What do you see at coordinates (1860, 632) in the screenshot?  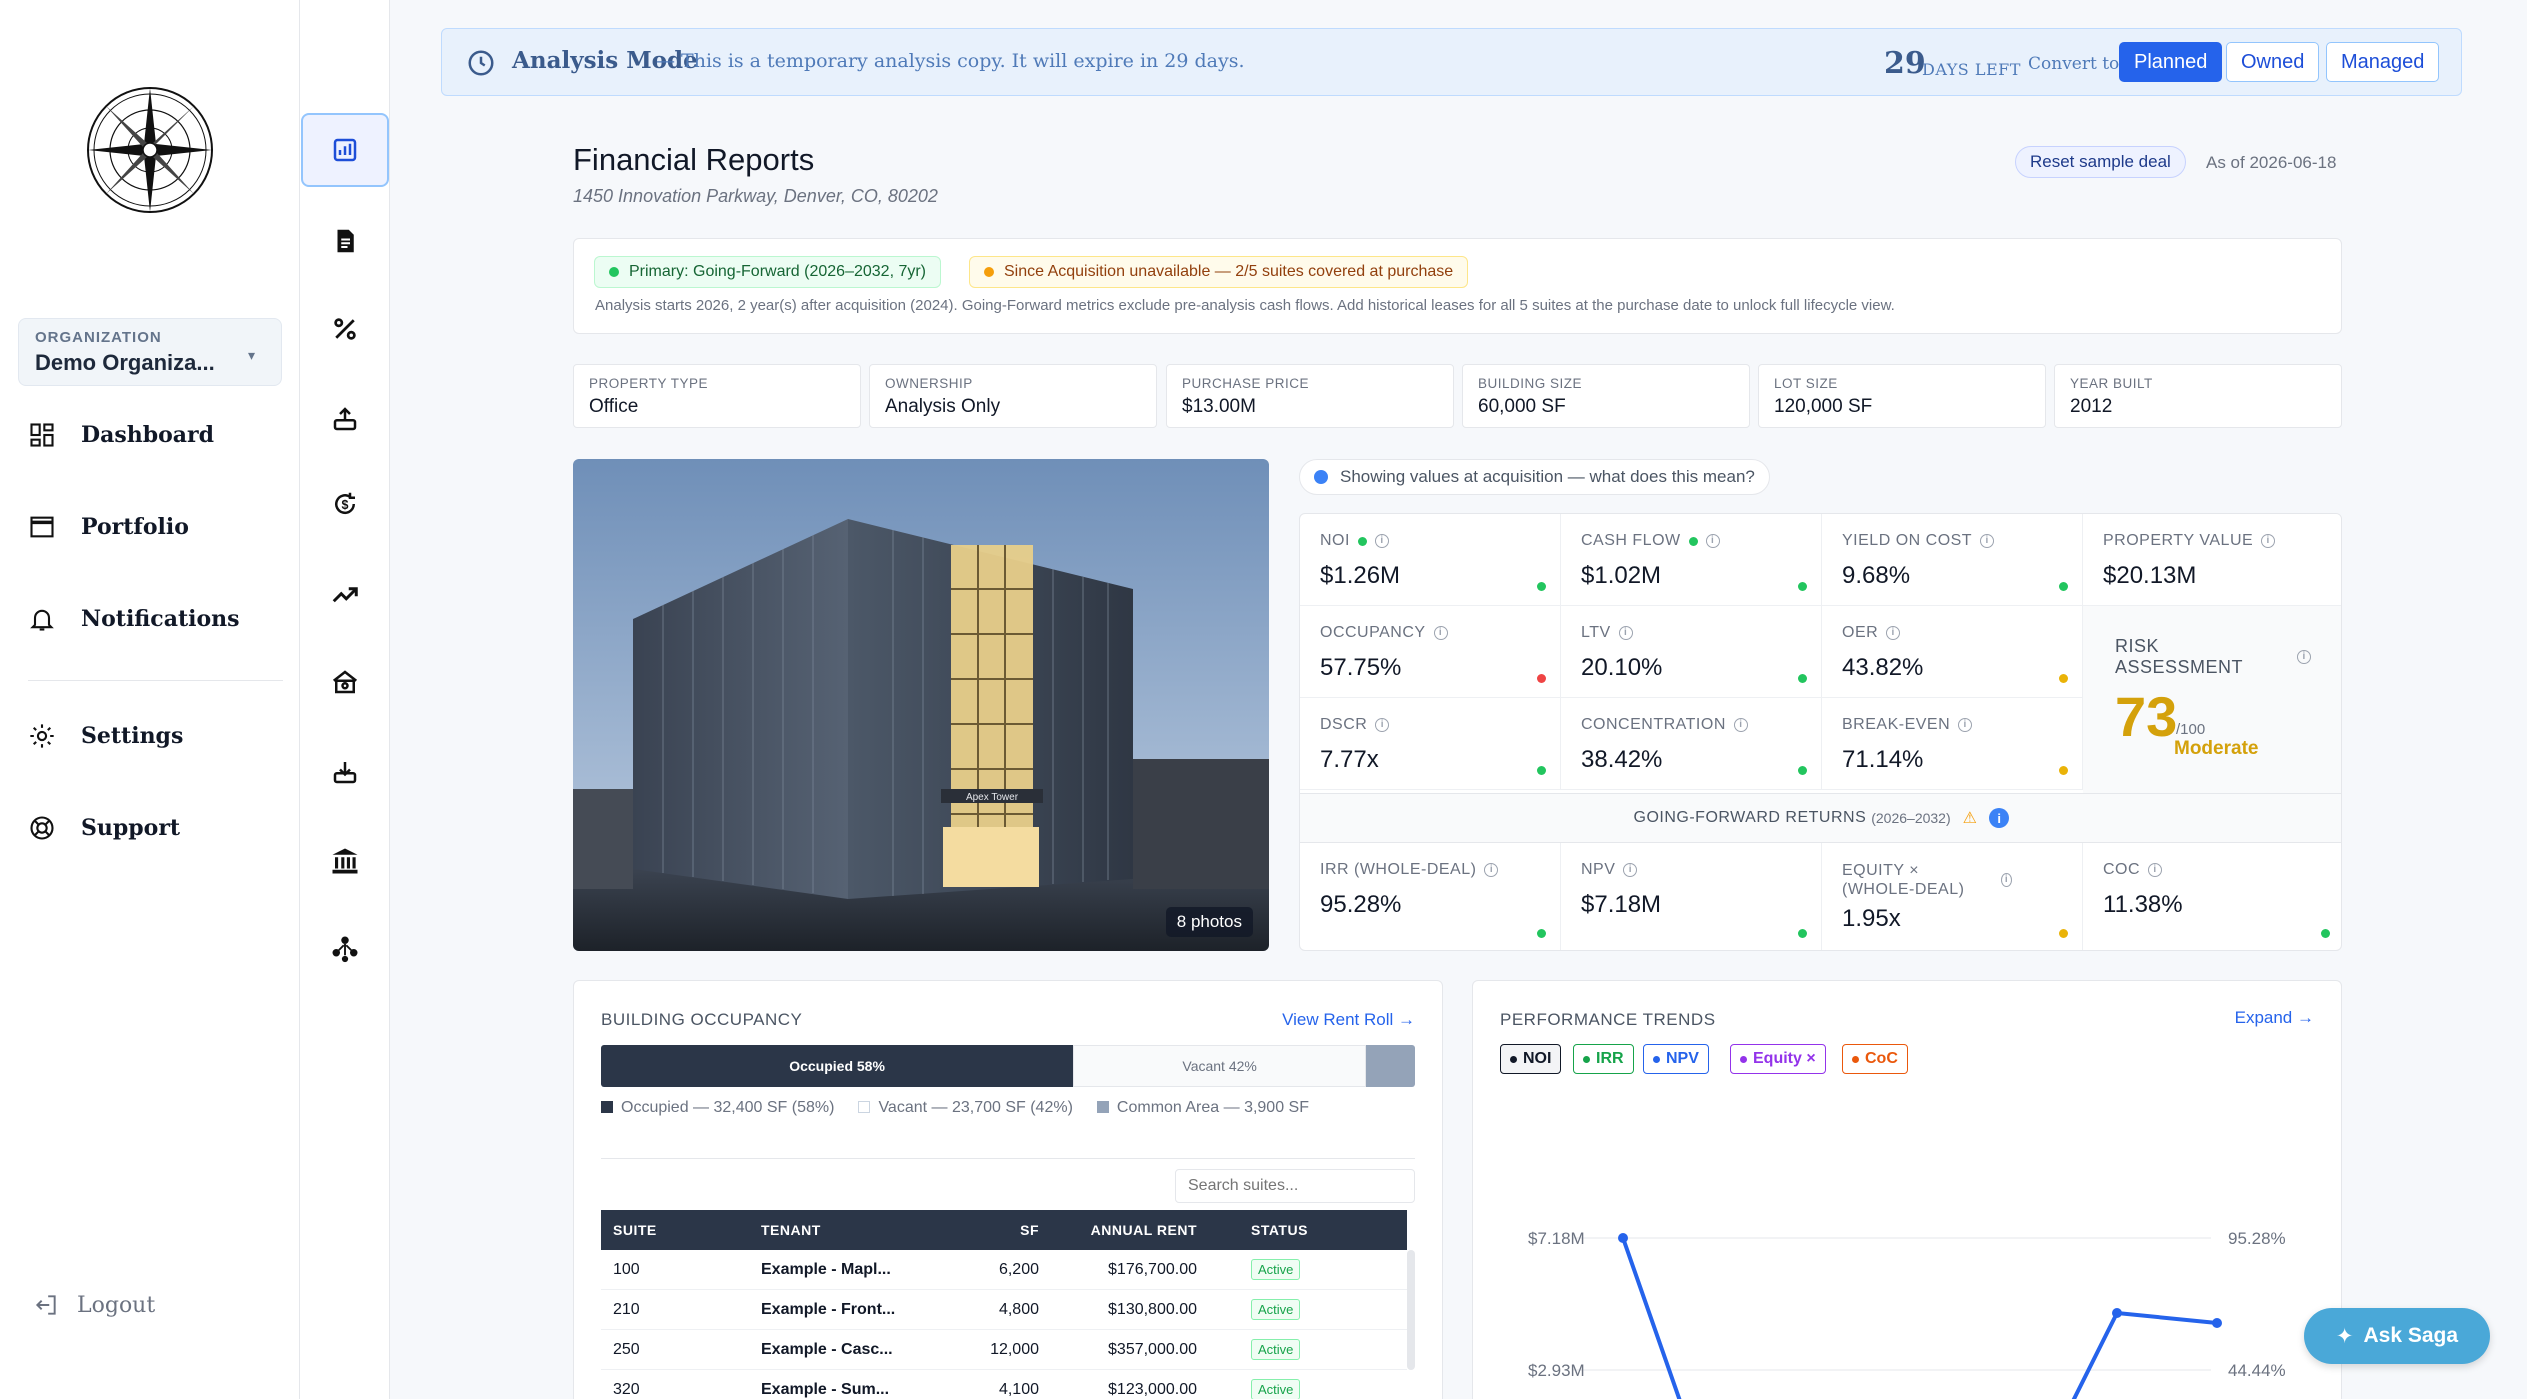 I see `metric-label: OER` at bounding box center [1860, 632].